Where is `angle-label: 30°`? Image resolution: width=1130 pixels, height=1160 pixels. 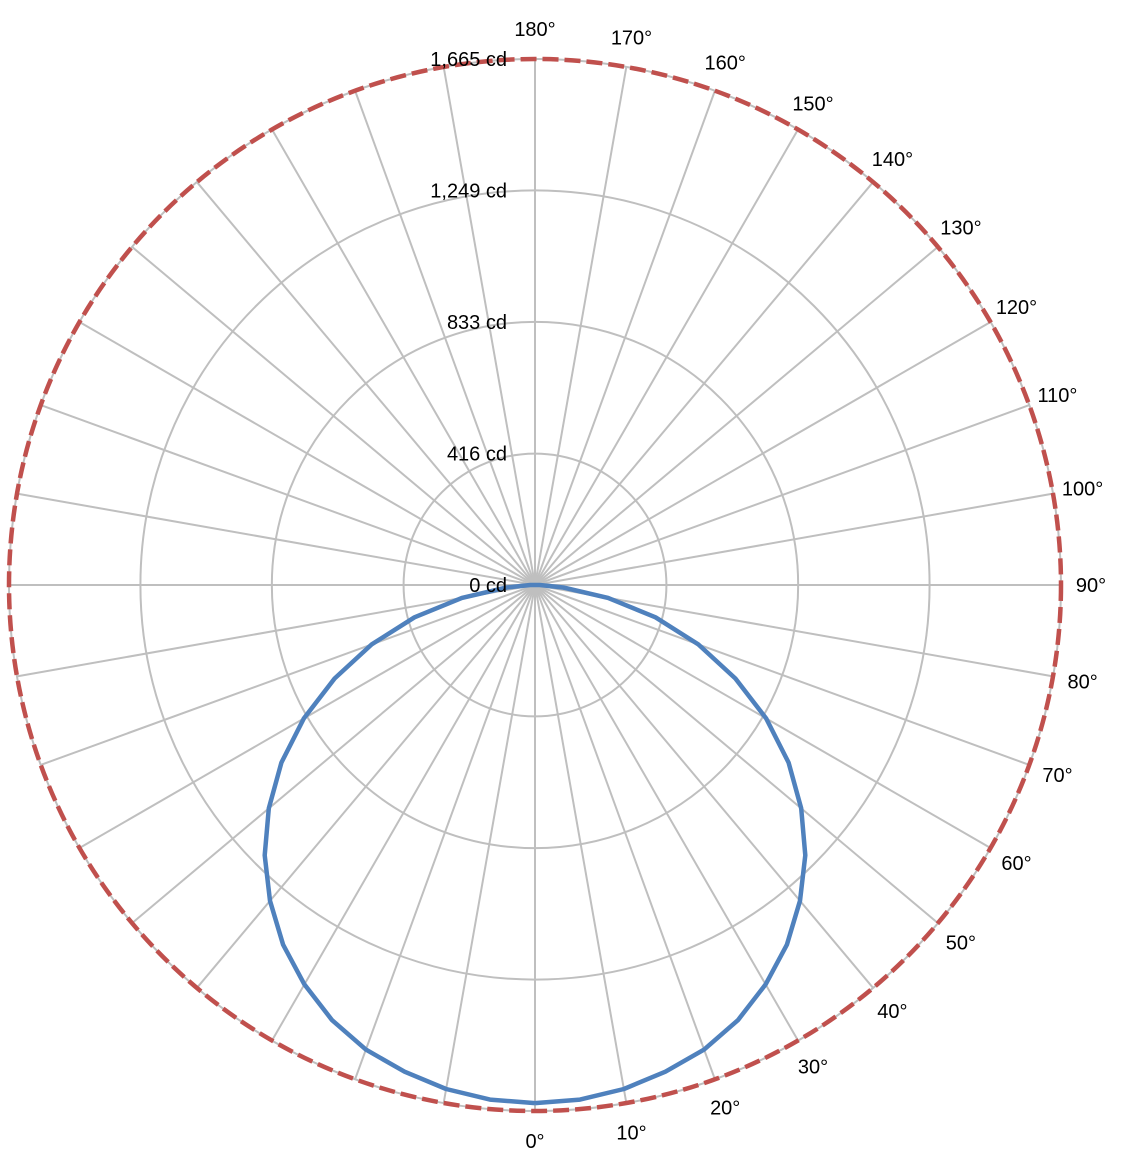 angle-label: 30° is located at coordinates (813, 1068).